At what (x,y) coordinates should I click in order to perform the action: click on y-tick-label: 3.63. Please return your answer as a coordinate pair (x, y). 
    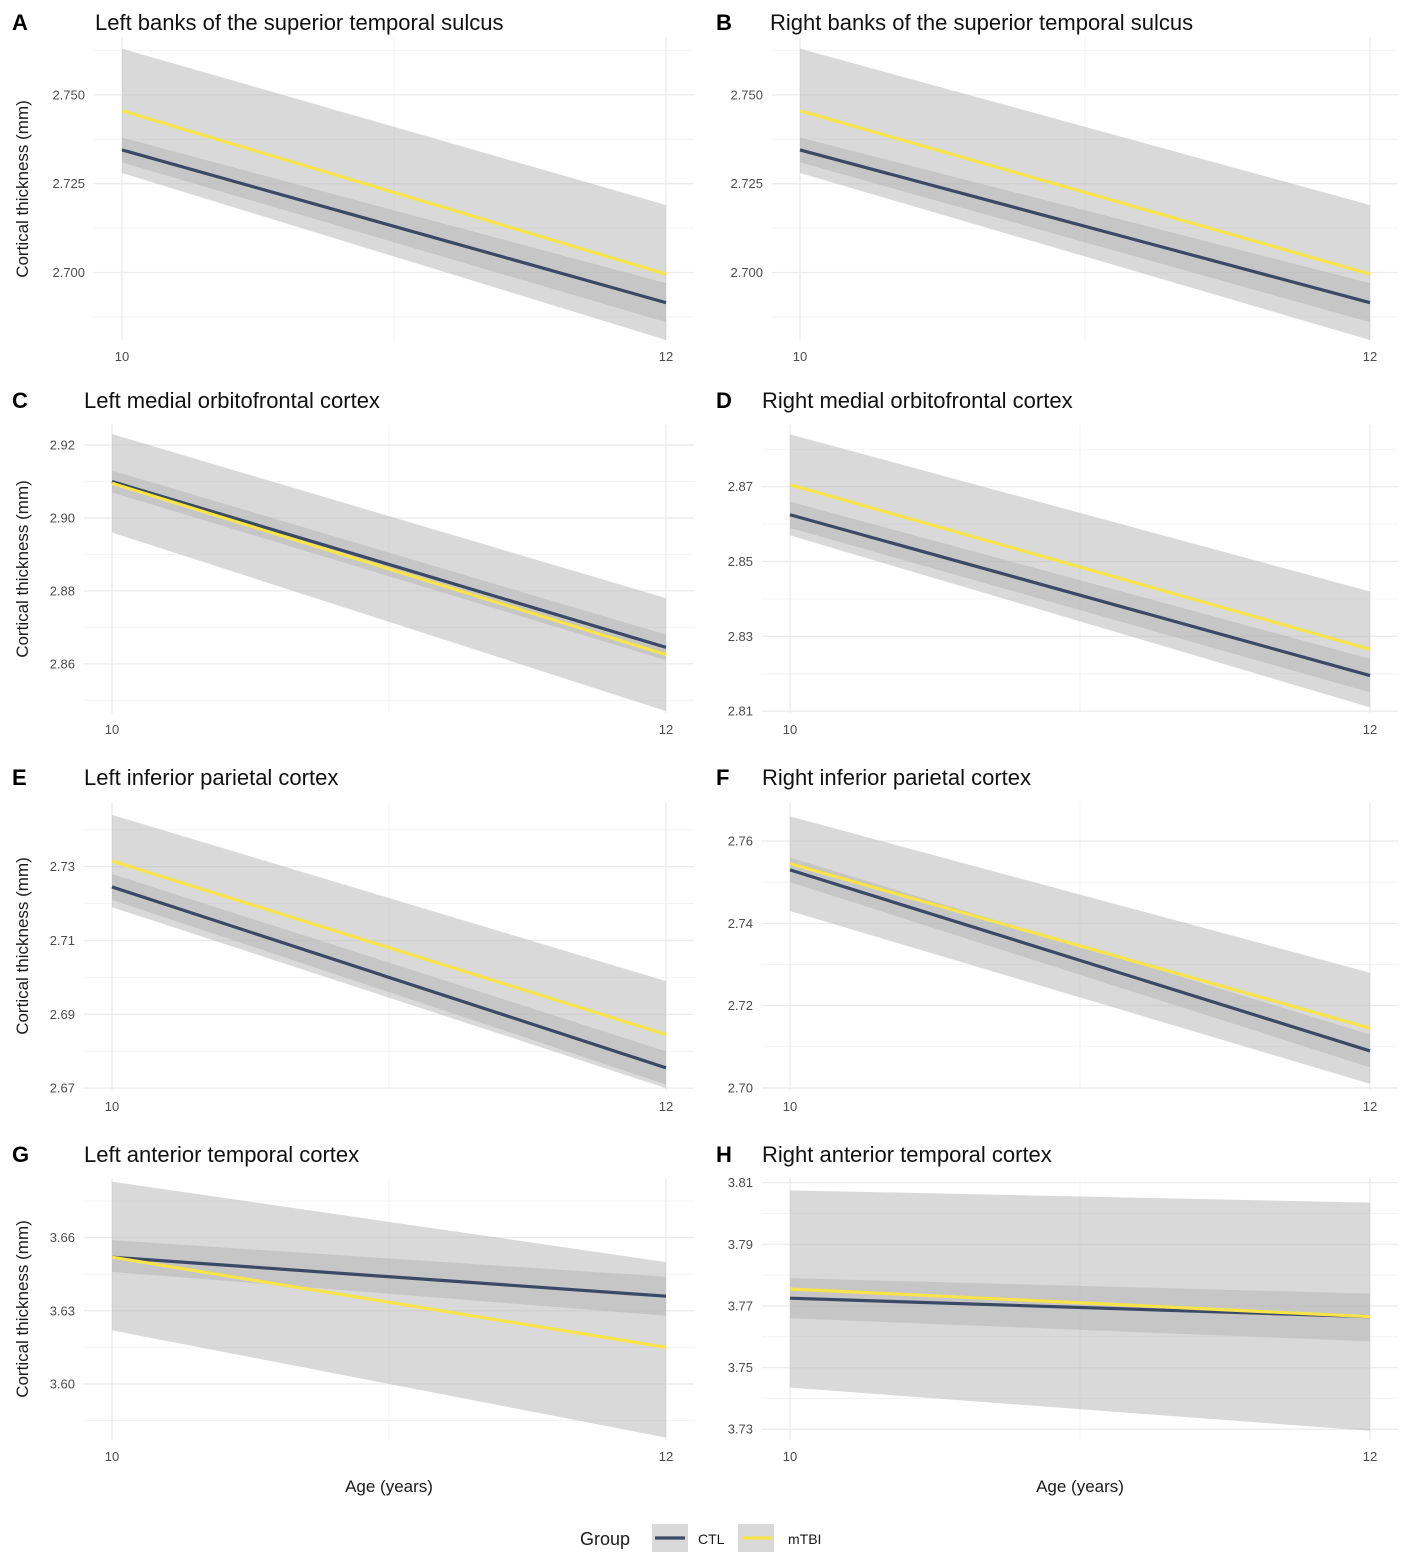
    Looking at the image, I should click on (62, 1310).